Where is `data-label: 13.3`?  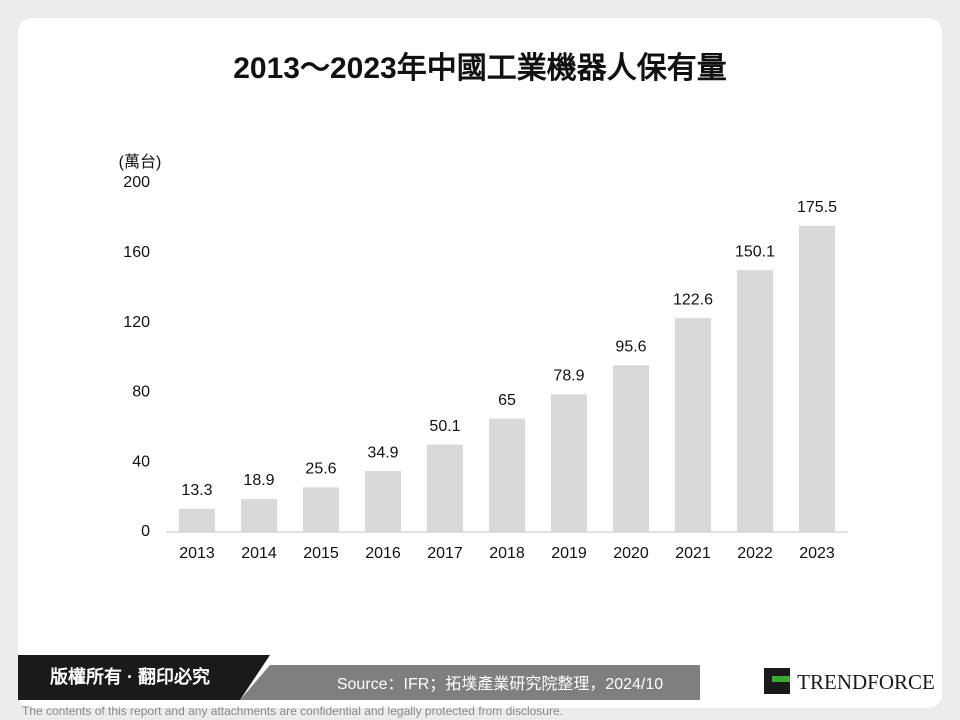 data-label: 13.3 is located at coordinates (196, 490).